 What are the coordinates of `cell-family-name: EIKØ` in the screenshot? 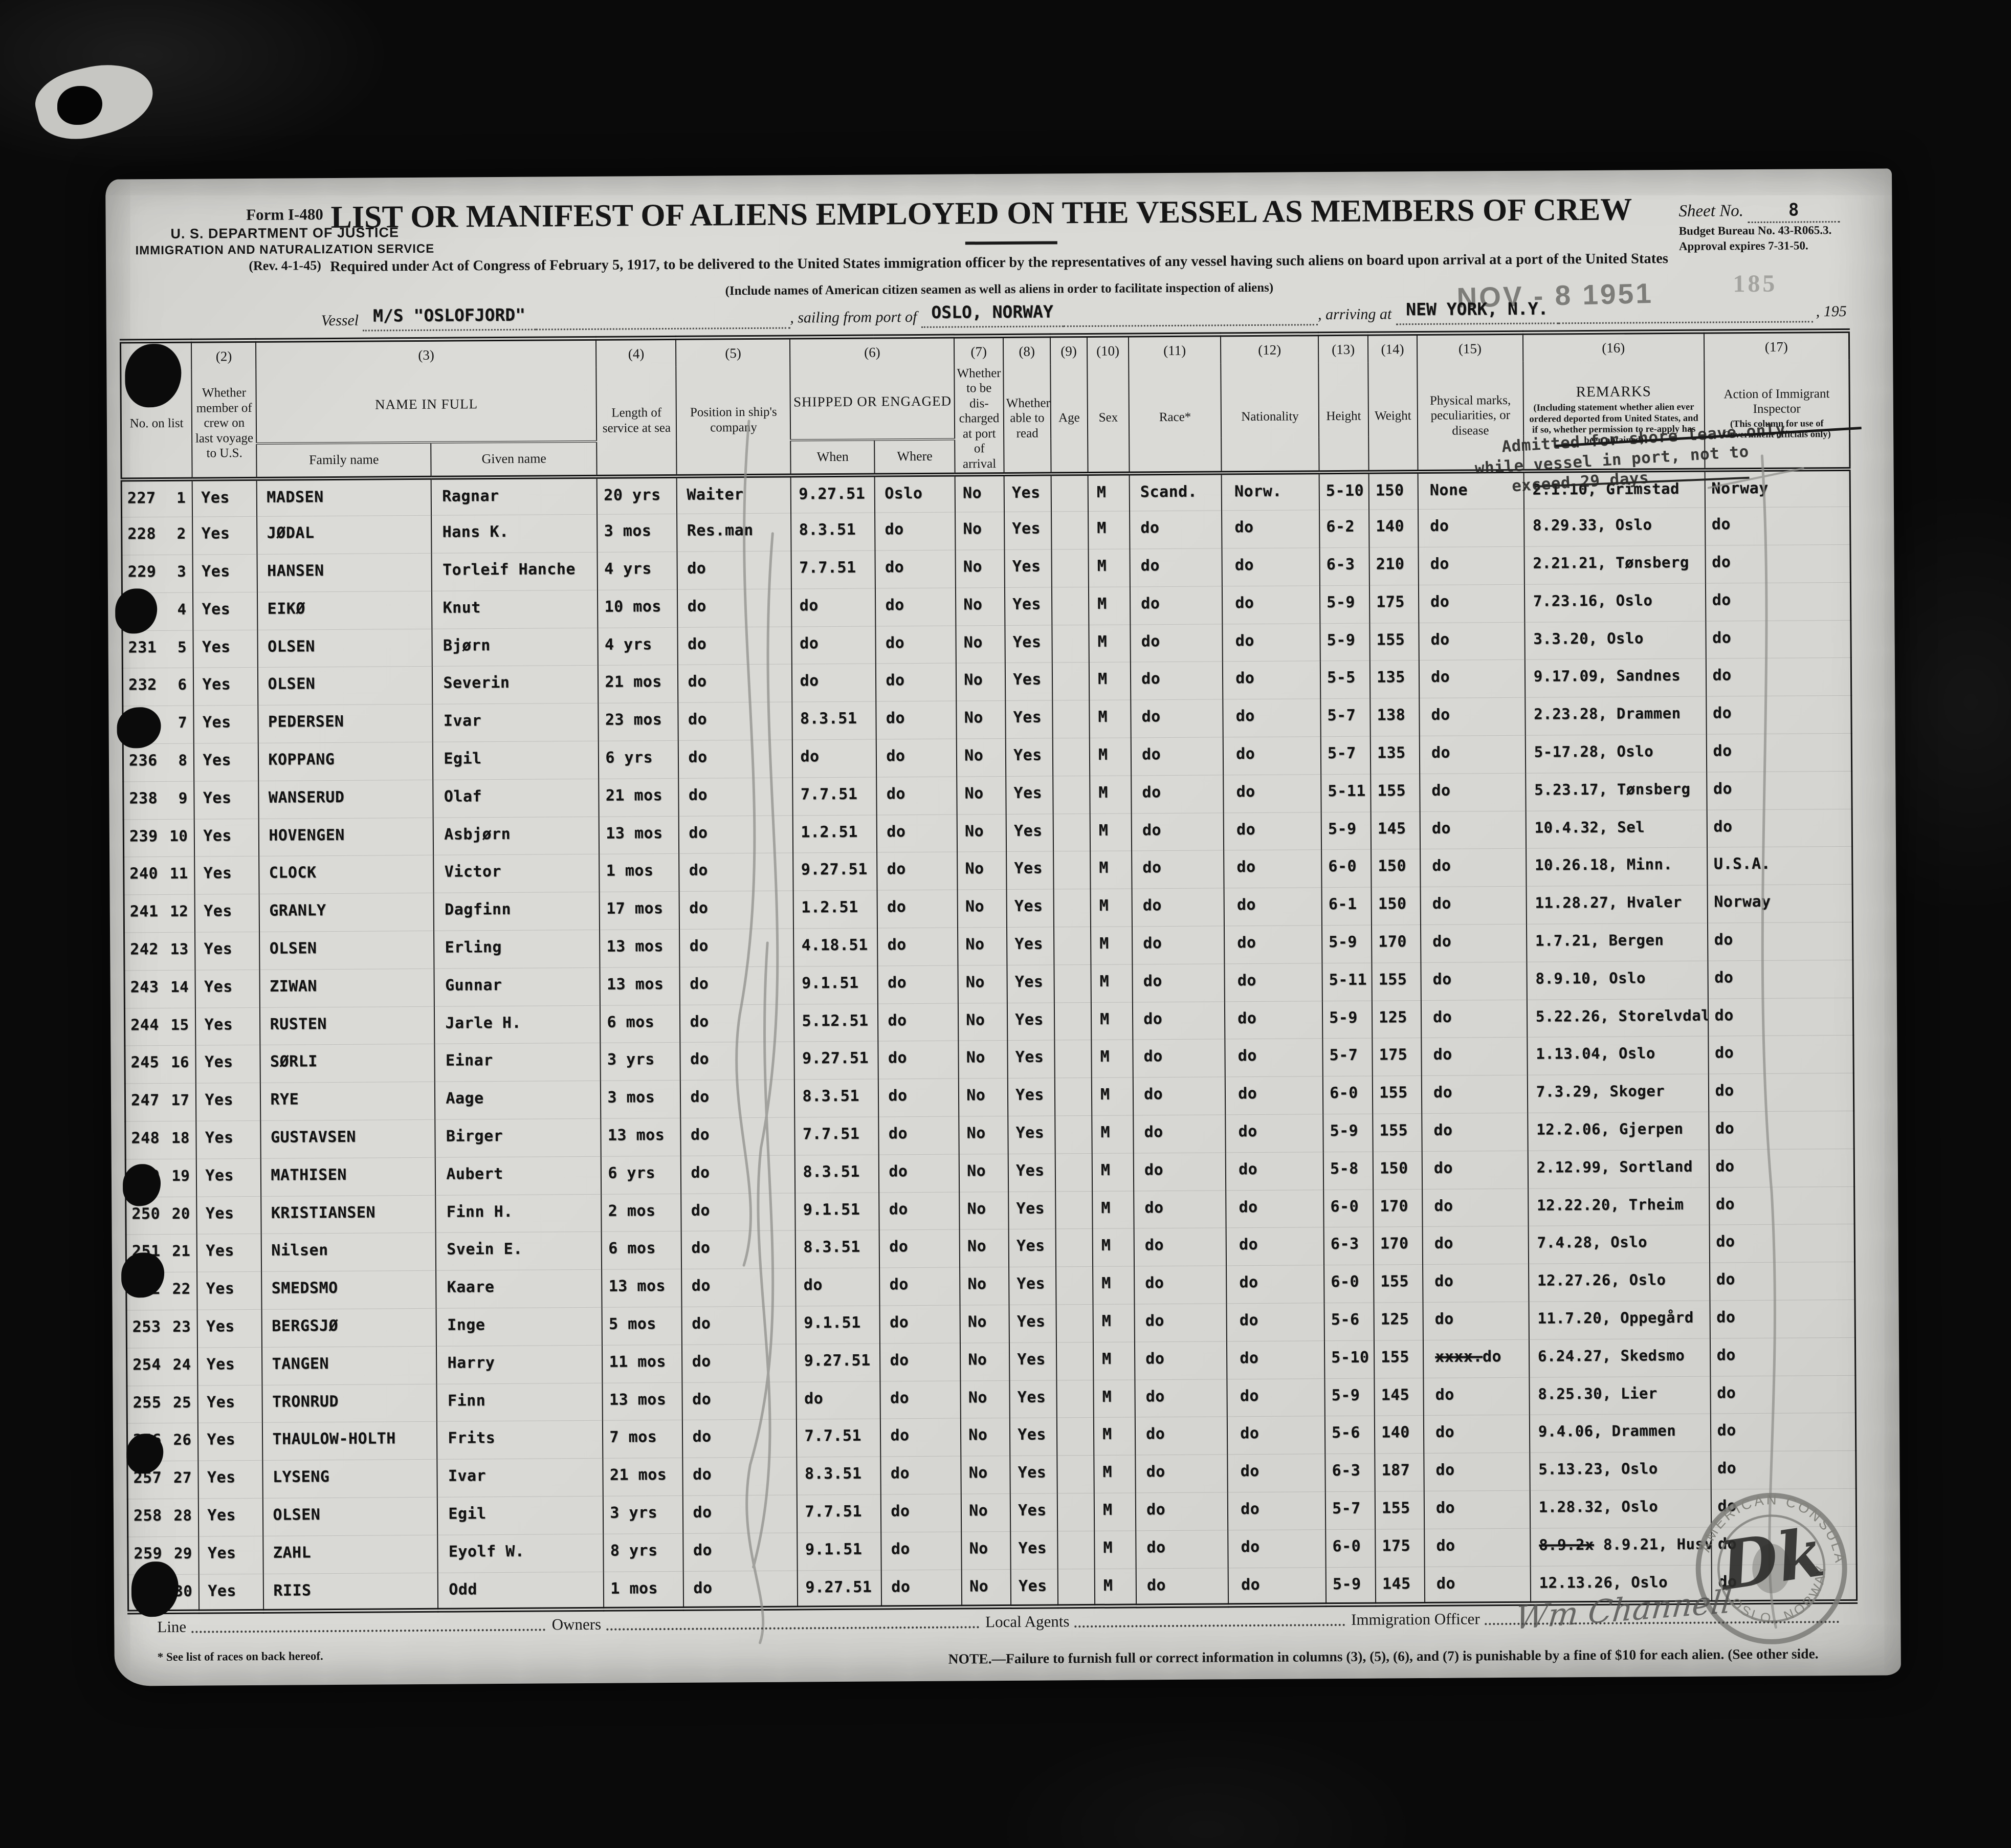 It's located at (344, 610).